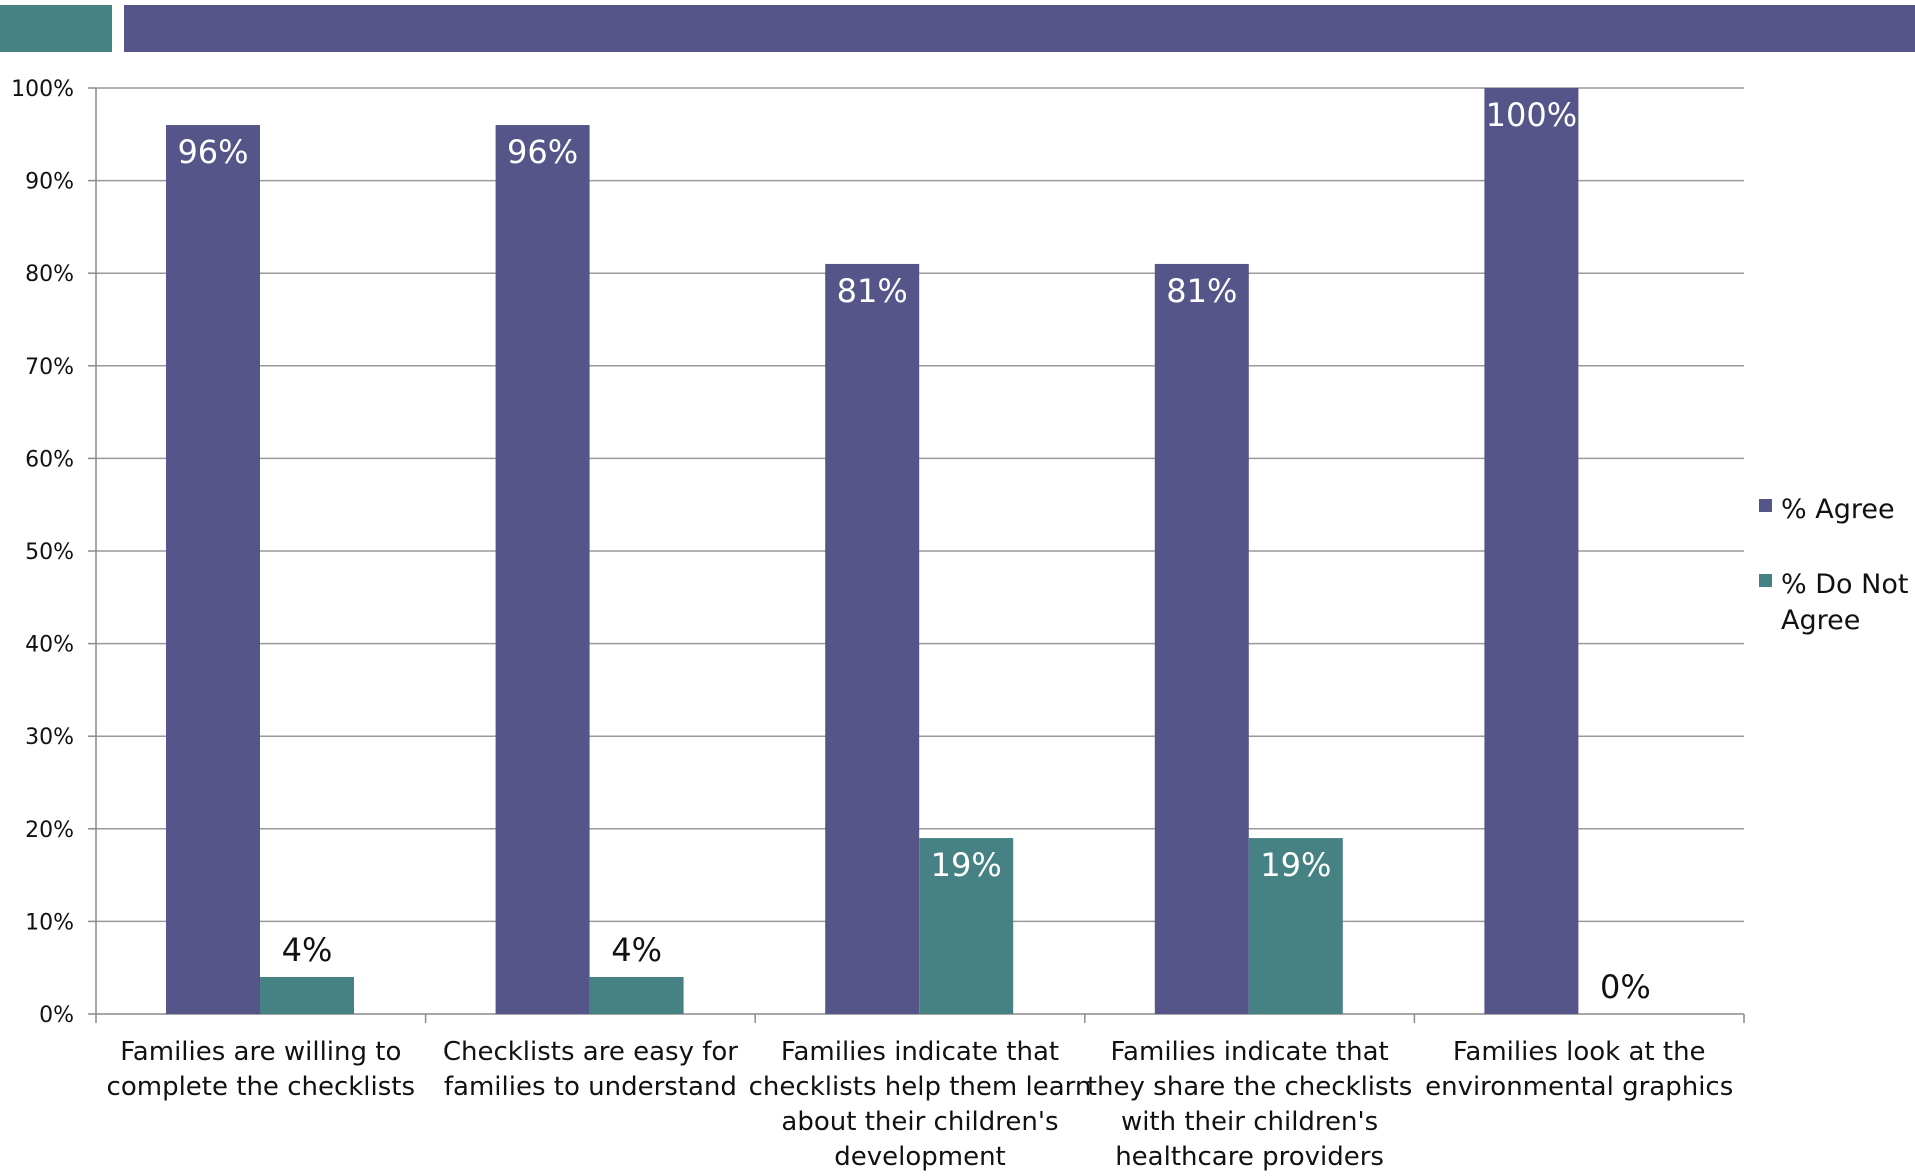  What do you see at coordinates (49, 274) in the screenshot?
I see `y-tick-label: 80%` at bounding box center [49, 274].